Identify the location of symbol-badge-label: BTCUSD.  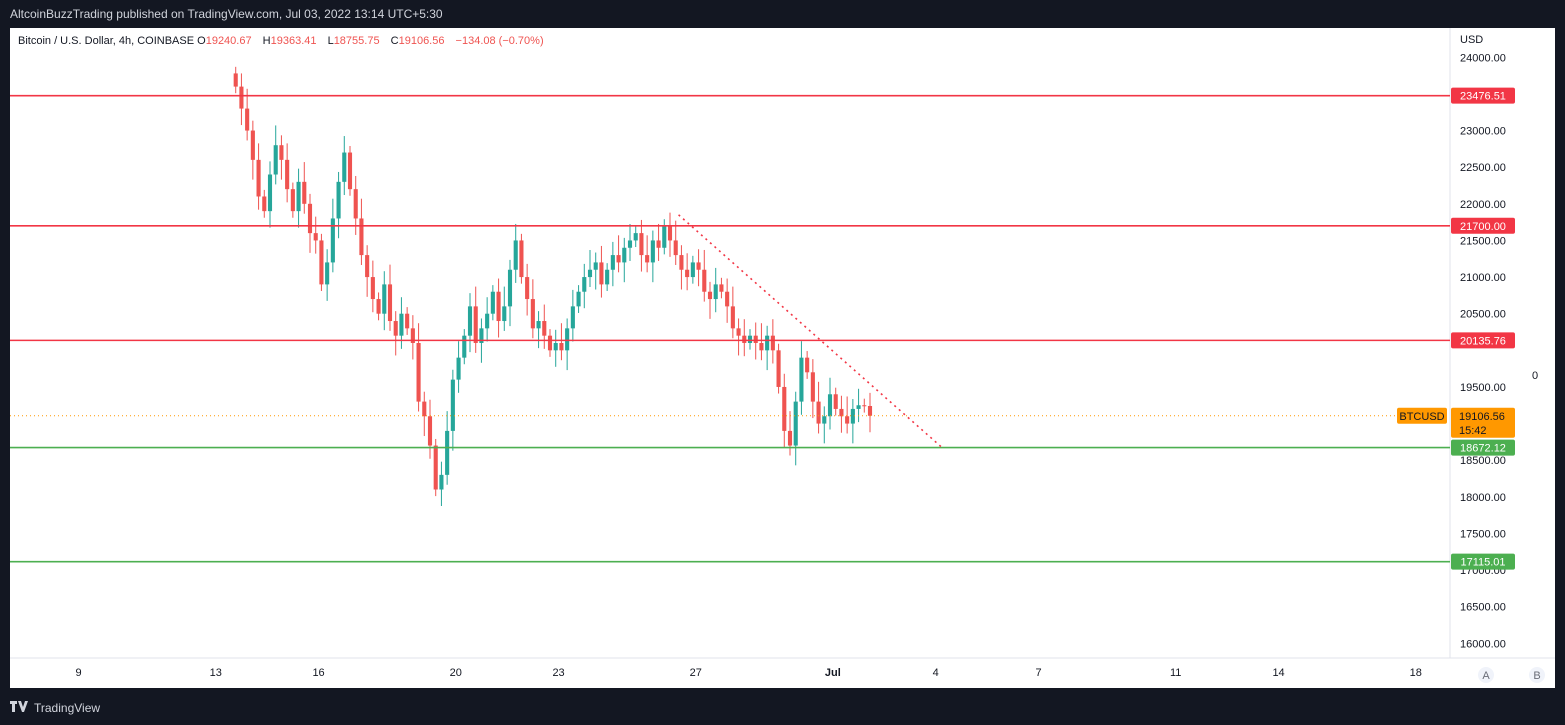
(1421, 417).